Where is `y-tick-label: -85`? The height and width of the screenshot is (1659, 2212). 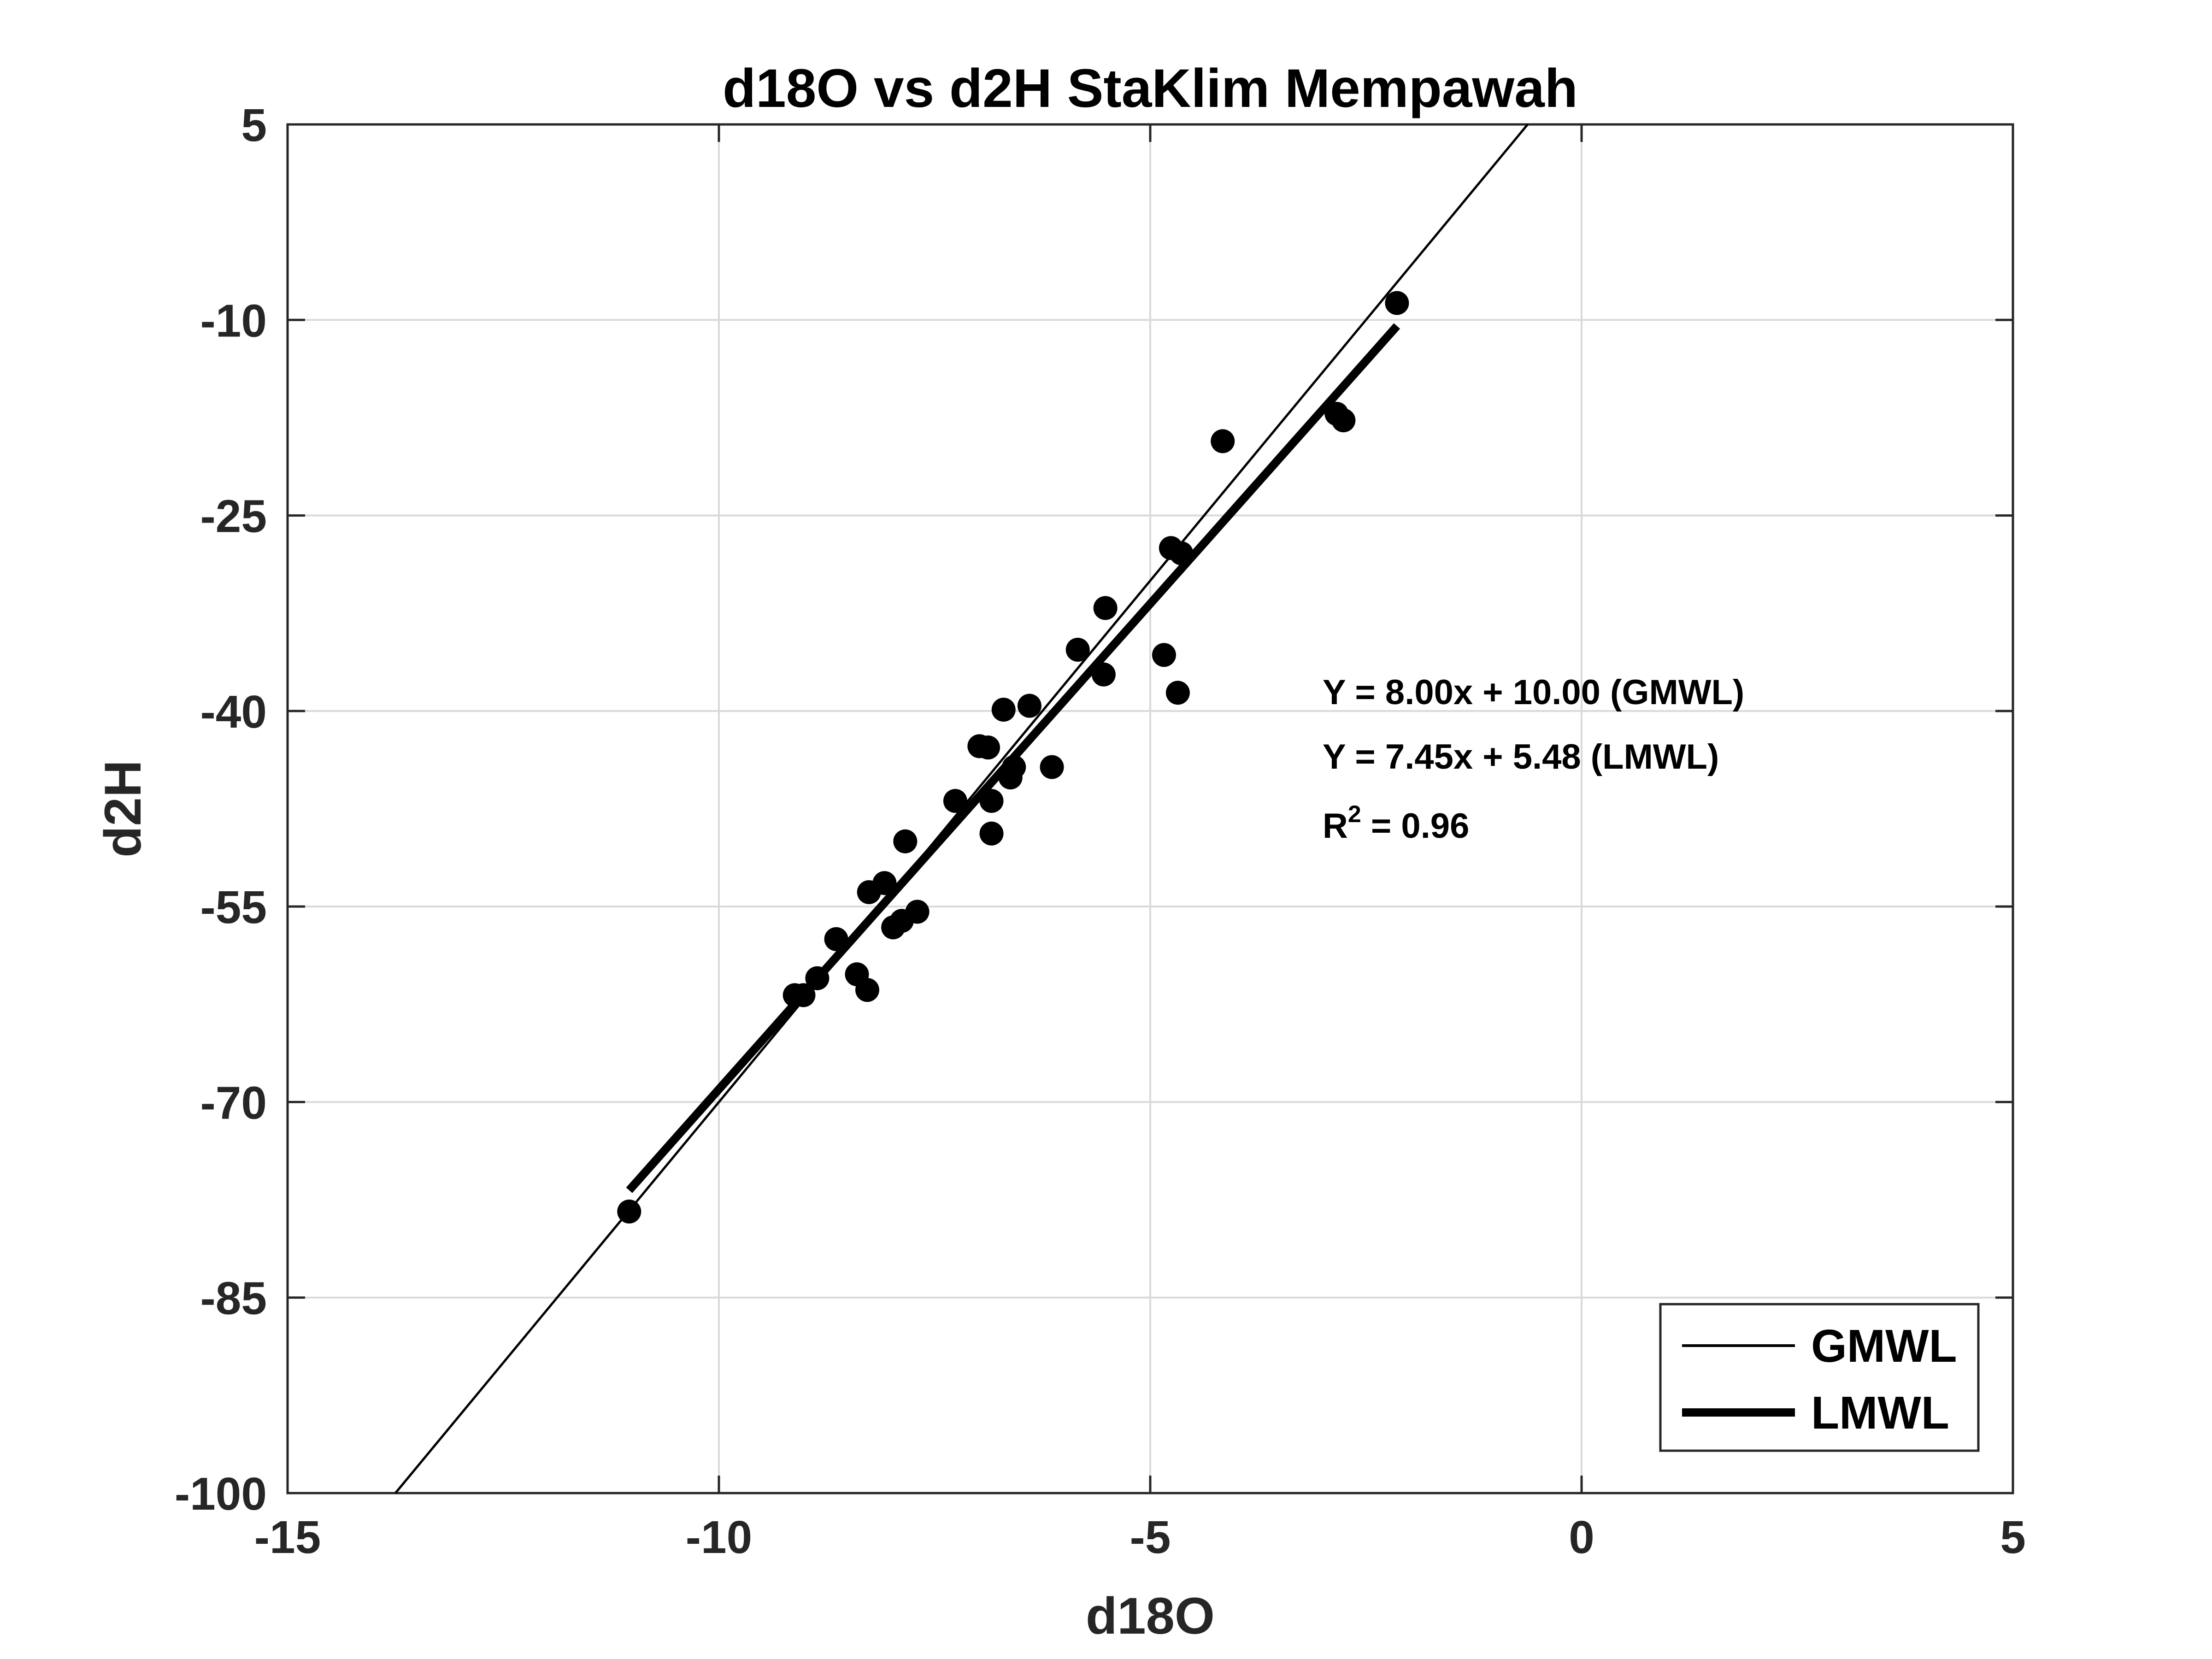 y-tick-label: -85 is located at coordinates (233, 1298).